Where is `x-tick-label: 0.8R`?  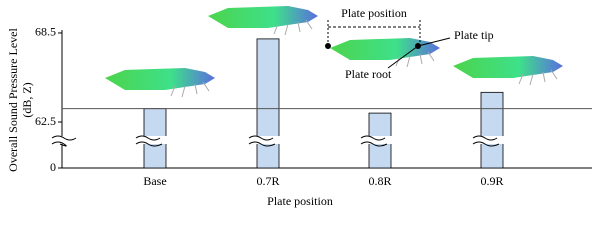
x-tick-label: 0.8R is located at coordinates (379, 181).